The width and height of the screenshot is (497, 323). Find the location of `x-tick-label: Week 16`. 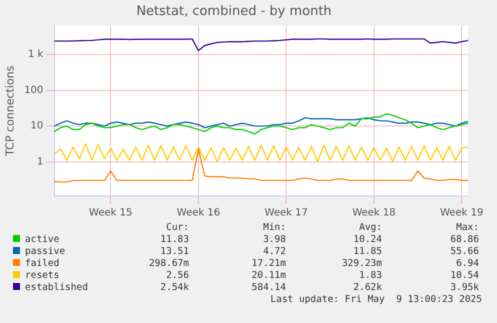

x-tick-label: Week 16 is located at coordinates (198, 213).